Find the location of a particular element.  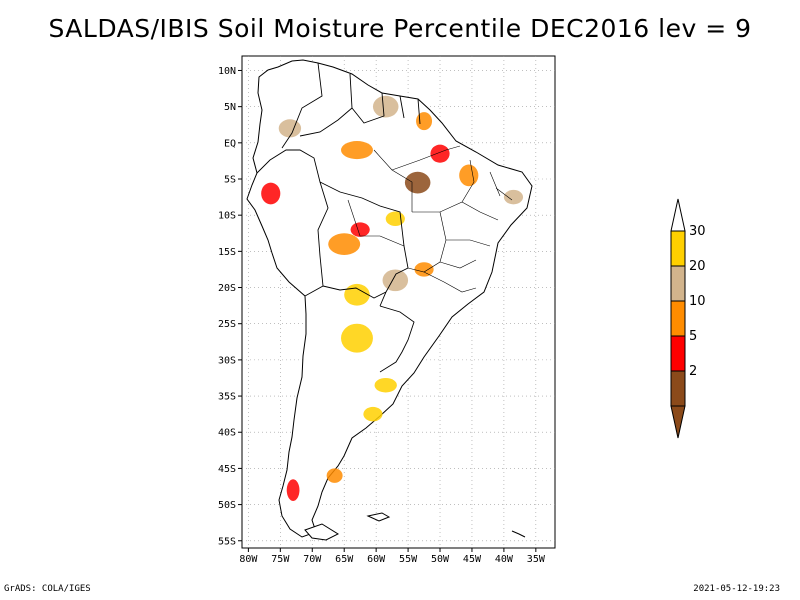

dry-patch-guyana is located at coordinates (385, 106).